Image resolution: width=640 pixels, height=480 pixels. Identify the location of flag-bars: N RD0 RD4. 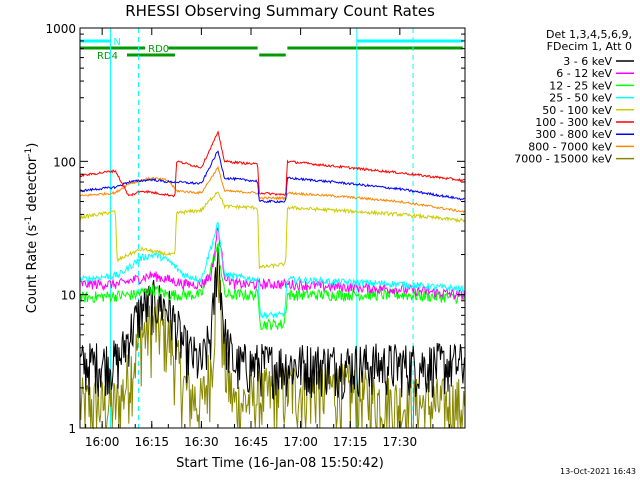
(271, 49).